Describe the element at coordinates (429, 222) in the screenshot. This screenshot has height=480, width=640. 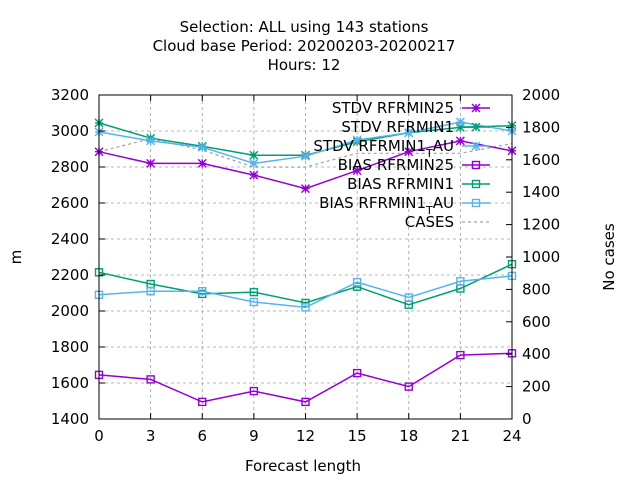
I see `legend-label: CASES` at that location.